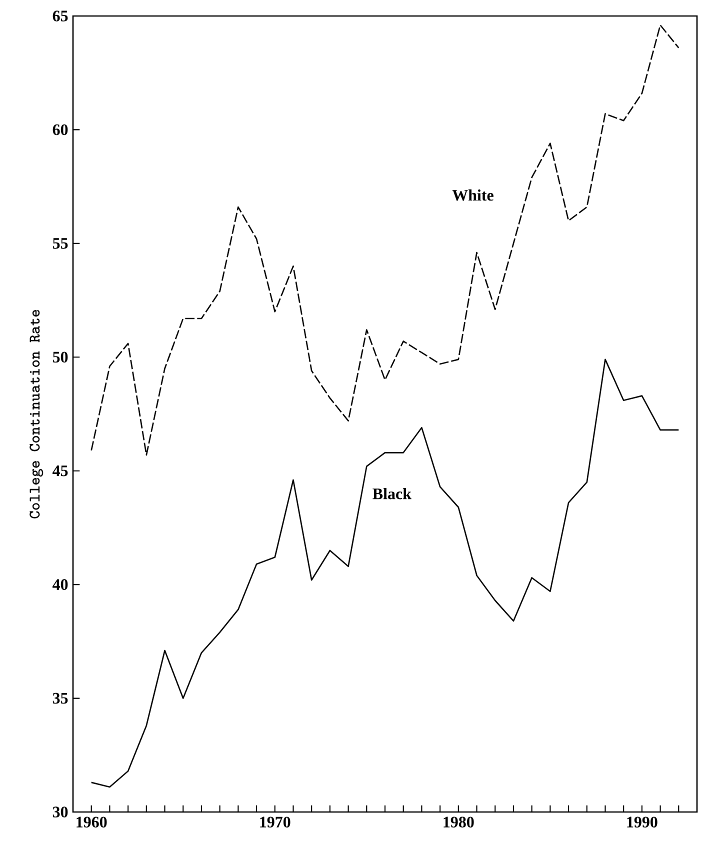 The height and width of the screenshot is (852, 701). Describe the element at coordinates (37, 414) in the screenshot. I see `y-axis-title: College Continuation Rate` at that location.